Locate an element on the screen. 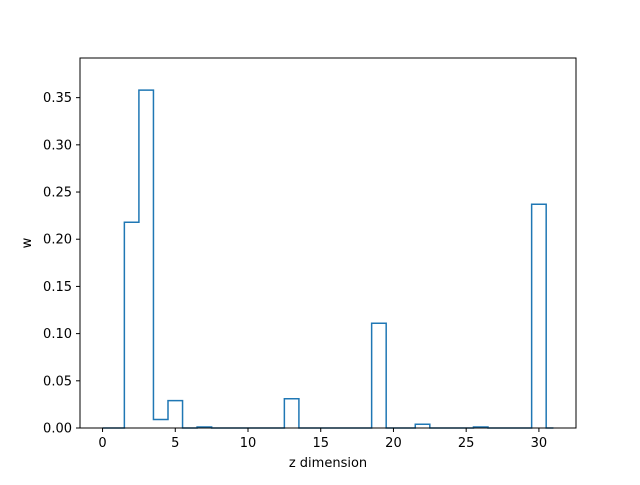 This screenshot has width=640, height=485. y-axis: 0.00 0.05 0.10 0.15 0.20 0.25 0.30 0.35 is located at coordinates (61, 264).